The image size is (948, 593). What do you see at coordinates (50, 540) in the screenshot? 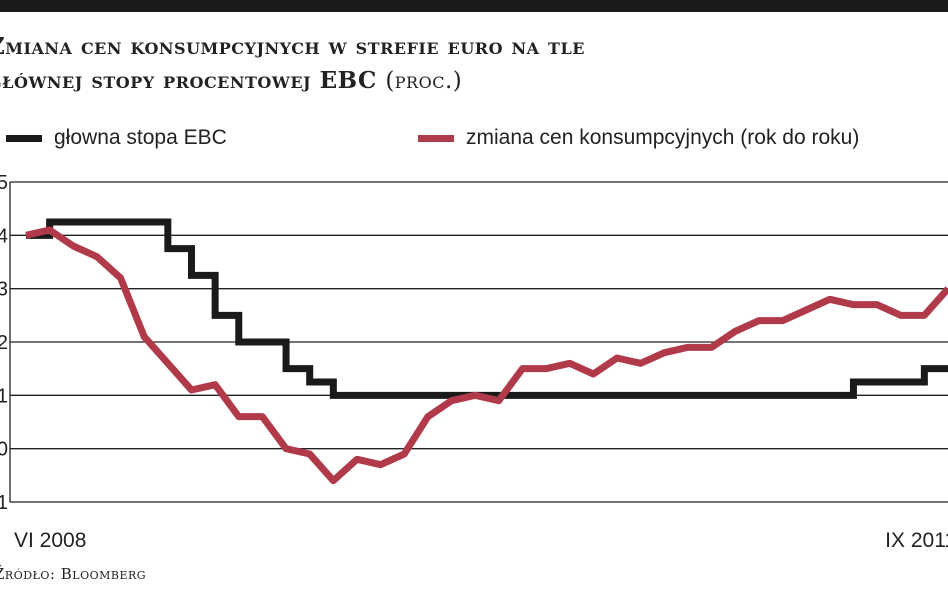
I see `x-tick-label: VI 2008` at bounding box center [50, 540].